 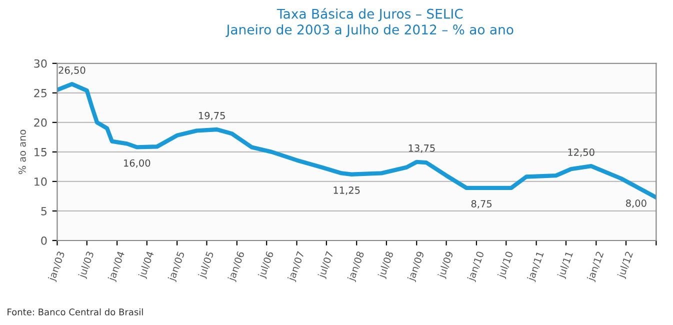 I want to click on source-note: Fonte: Banco Central do Brasil, so click(x=75, y=312).